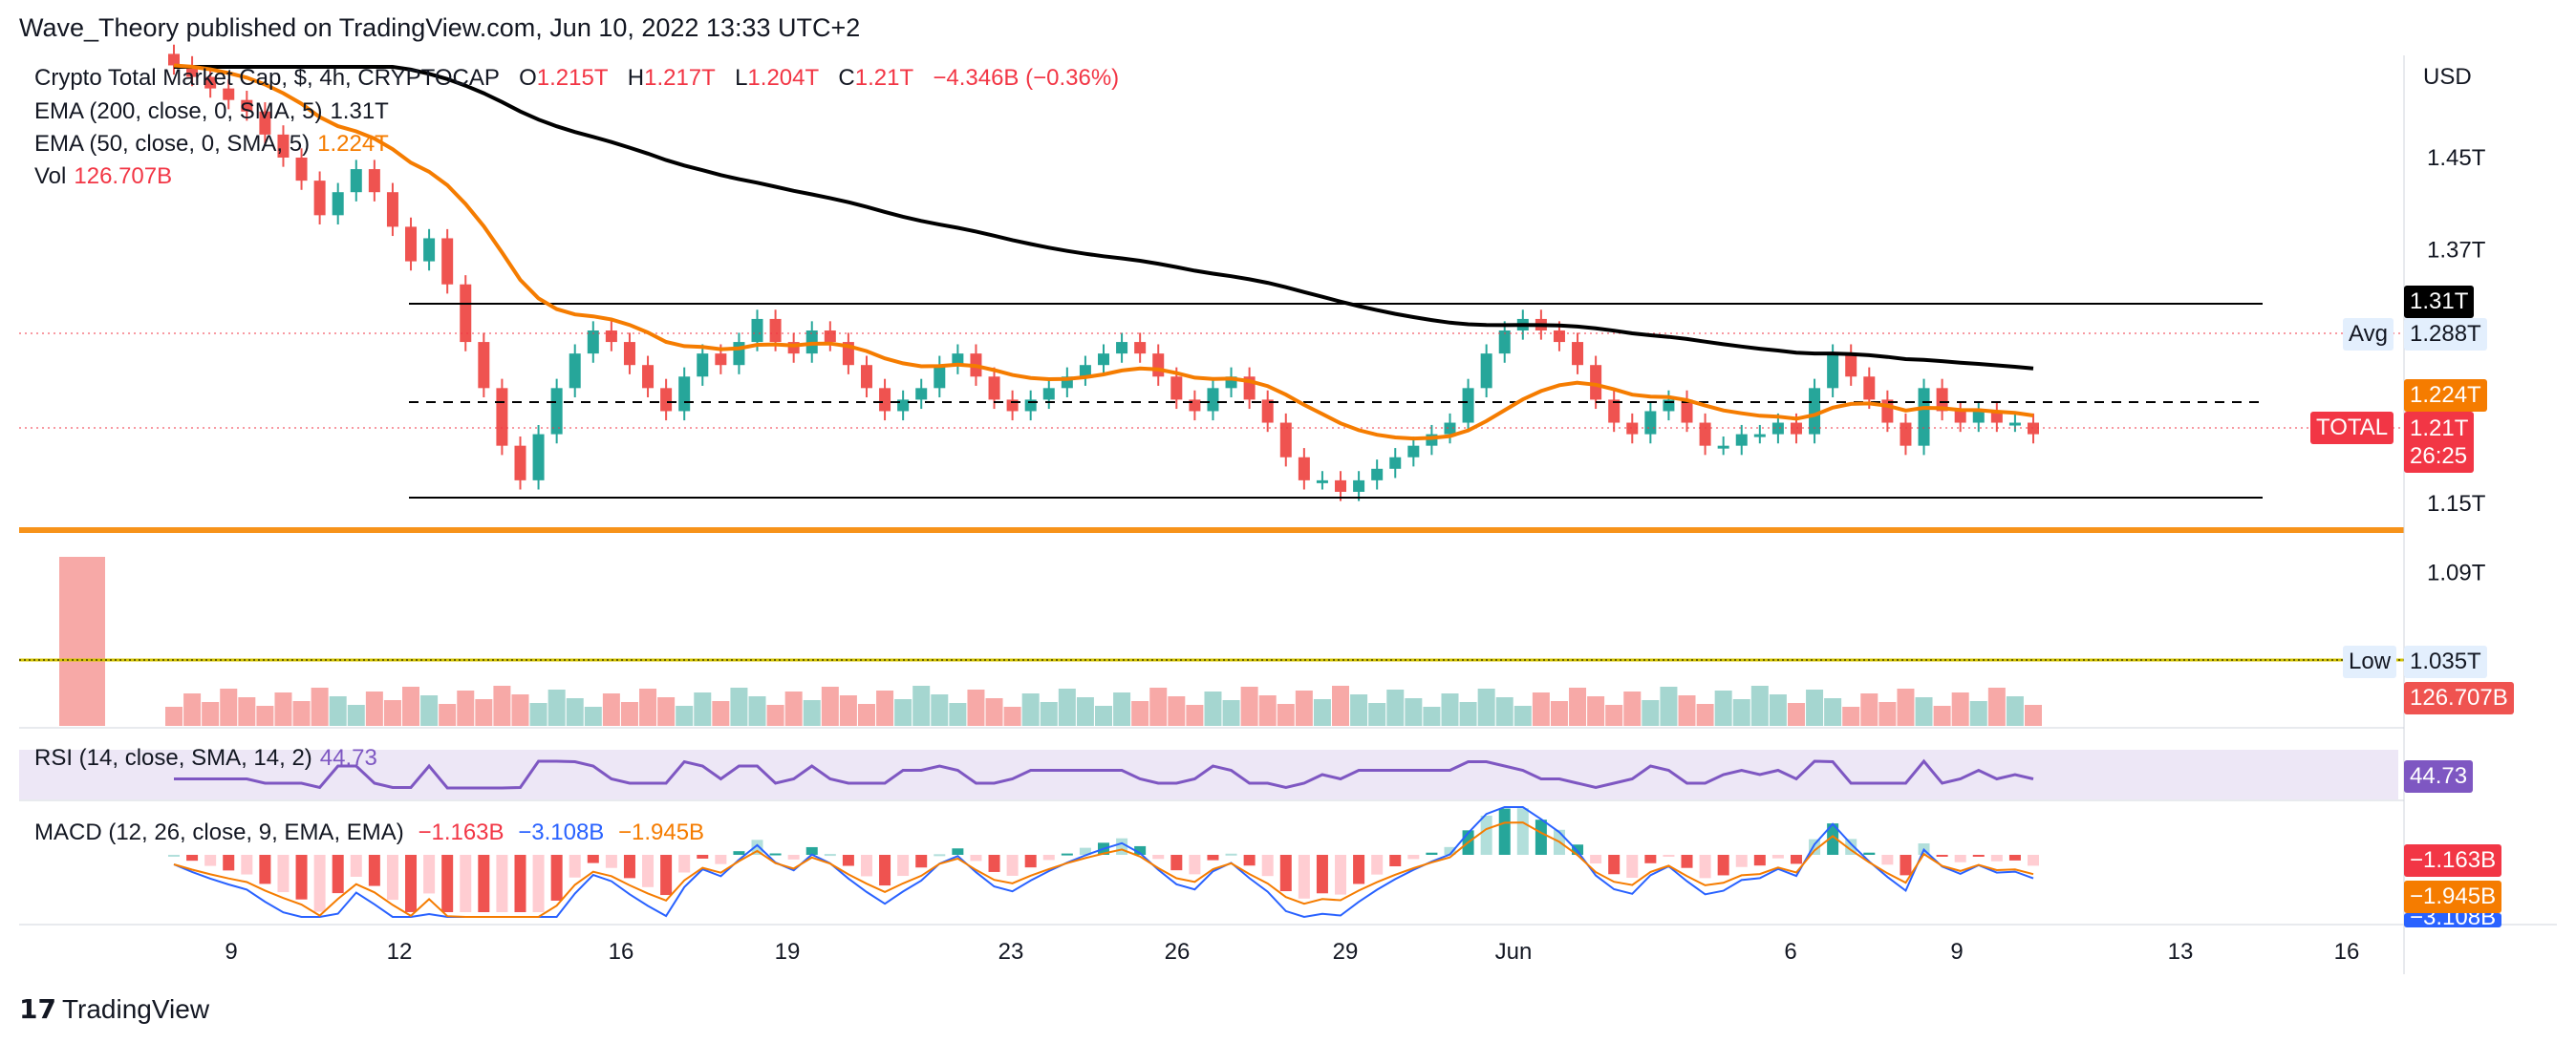  What do you see at coordinates (211, 144) in the screenshot?
I see `ema50-legend: EMA (50, close, 0, SMA, 5) 1.224T` at bounding box center [211, 144].